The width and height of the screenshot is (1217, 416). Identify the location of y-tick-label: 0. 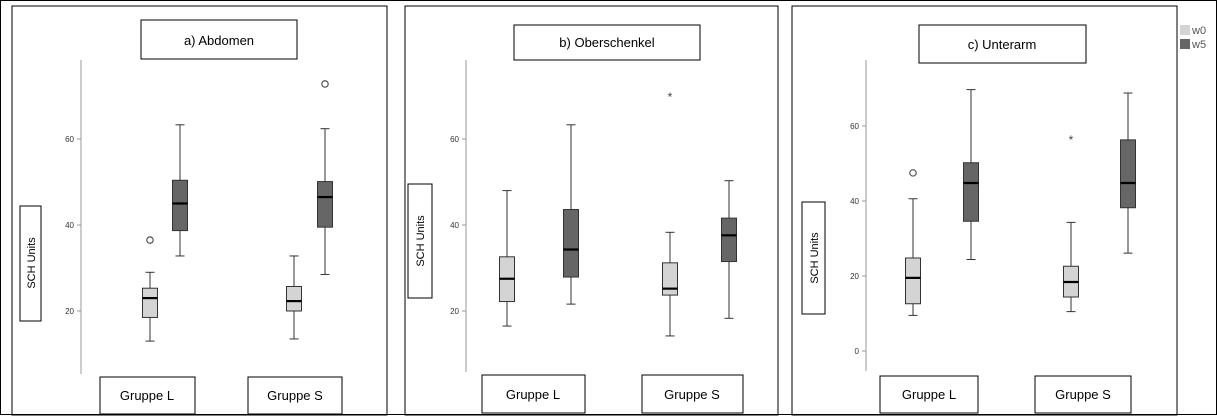
(857, 351).